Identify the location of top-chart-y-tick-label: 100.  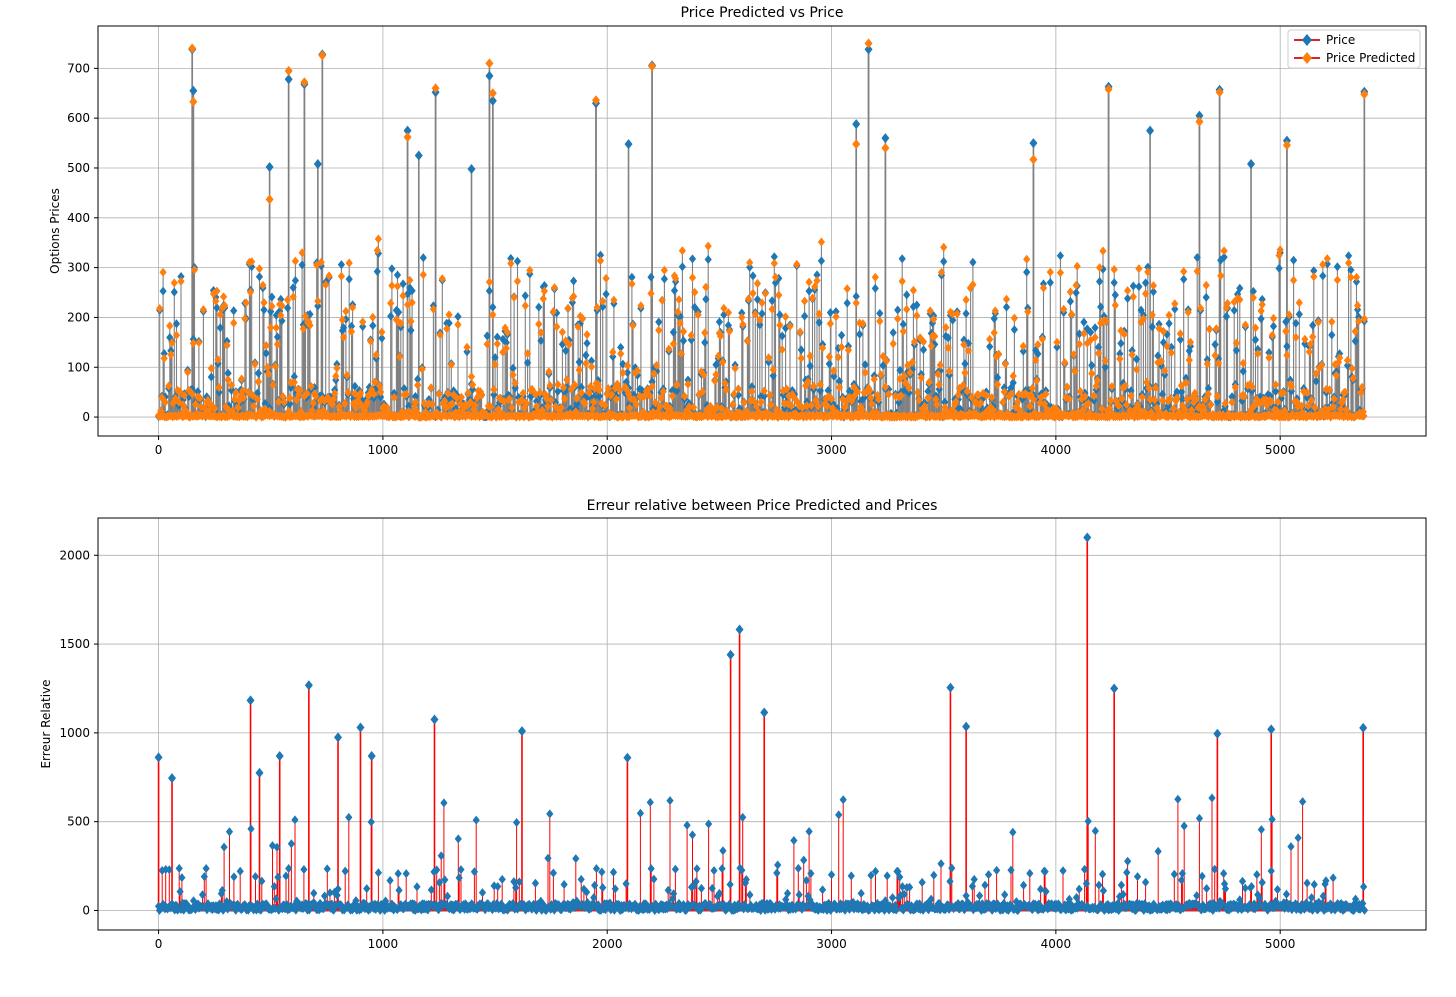
(78, 367).